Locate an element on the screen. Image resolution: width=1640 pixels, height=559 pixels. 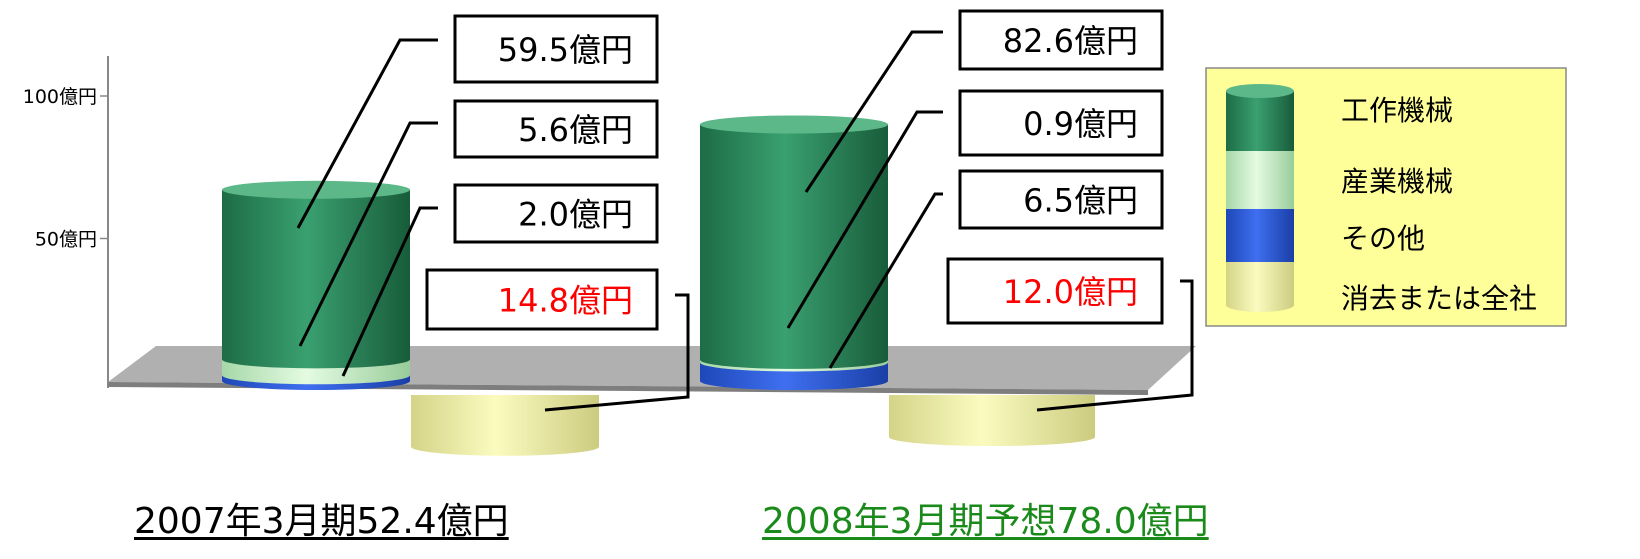
category-label-2008: 2008年3月期予想78.0億円 is located at coordinates (985, 521).